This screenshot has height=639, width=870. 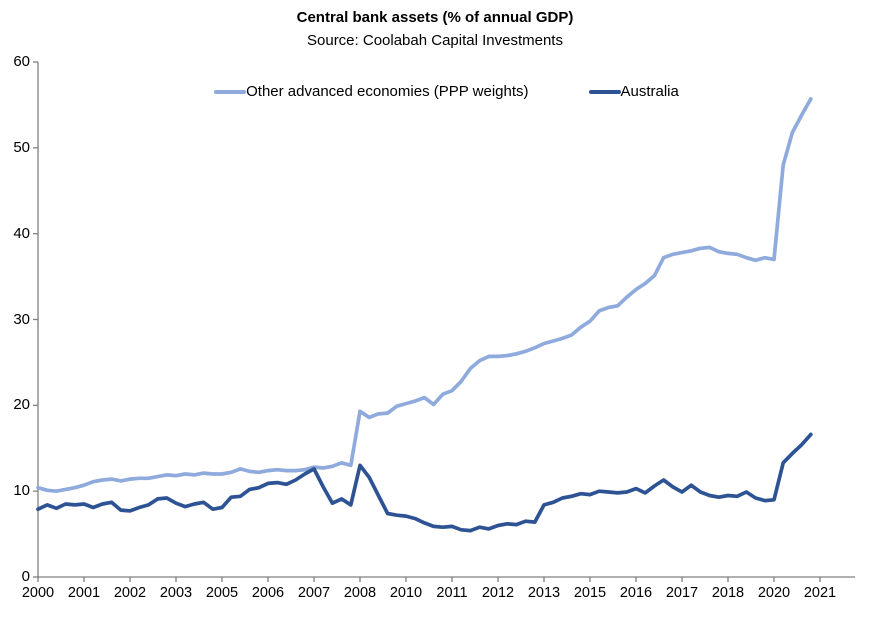 What do you see at coordinates (21, 405) in the screenshot?
I see `y-tick-label: 20` at bounding box center [21, 405].